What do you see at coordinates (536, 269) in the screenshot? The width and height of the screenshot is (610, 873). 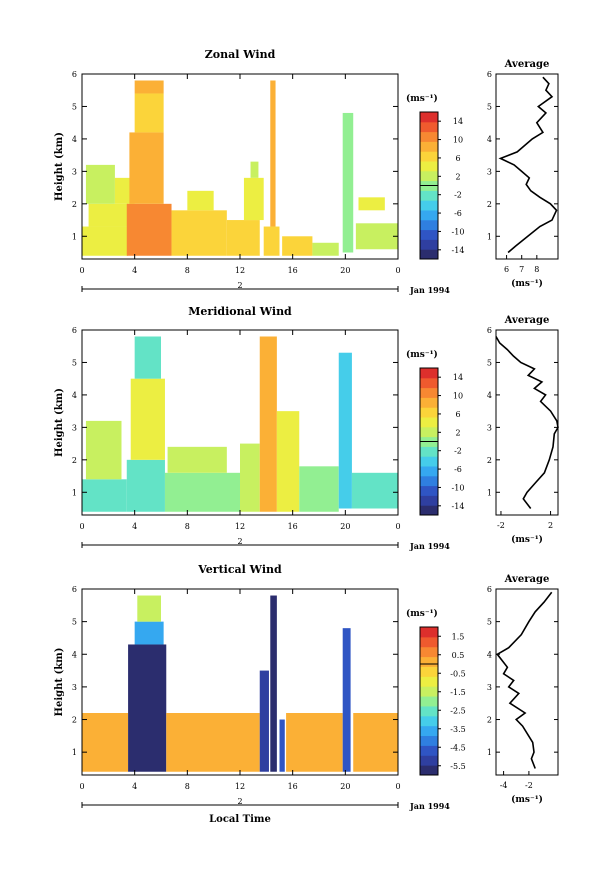 I see `profile-x-tick-label: 8` at bounding box center [536, 269].